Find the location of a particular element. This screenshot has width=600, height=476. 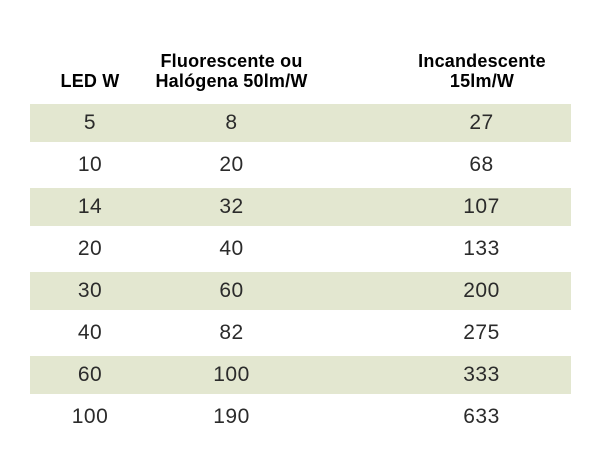

header-fluorescent-halogen: Fluorescente ou Halógena 50lm/W is located at coordinates (231, 69).